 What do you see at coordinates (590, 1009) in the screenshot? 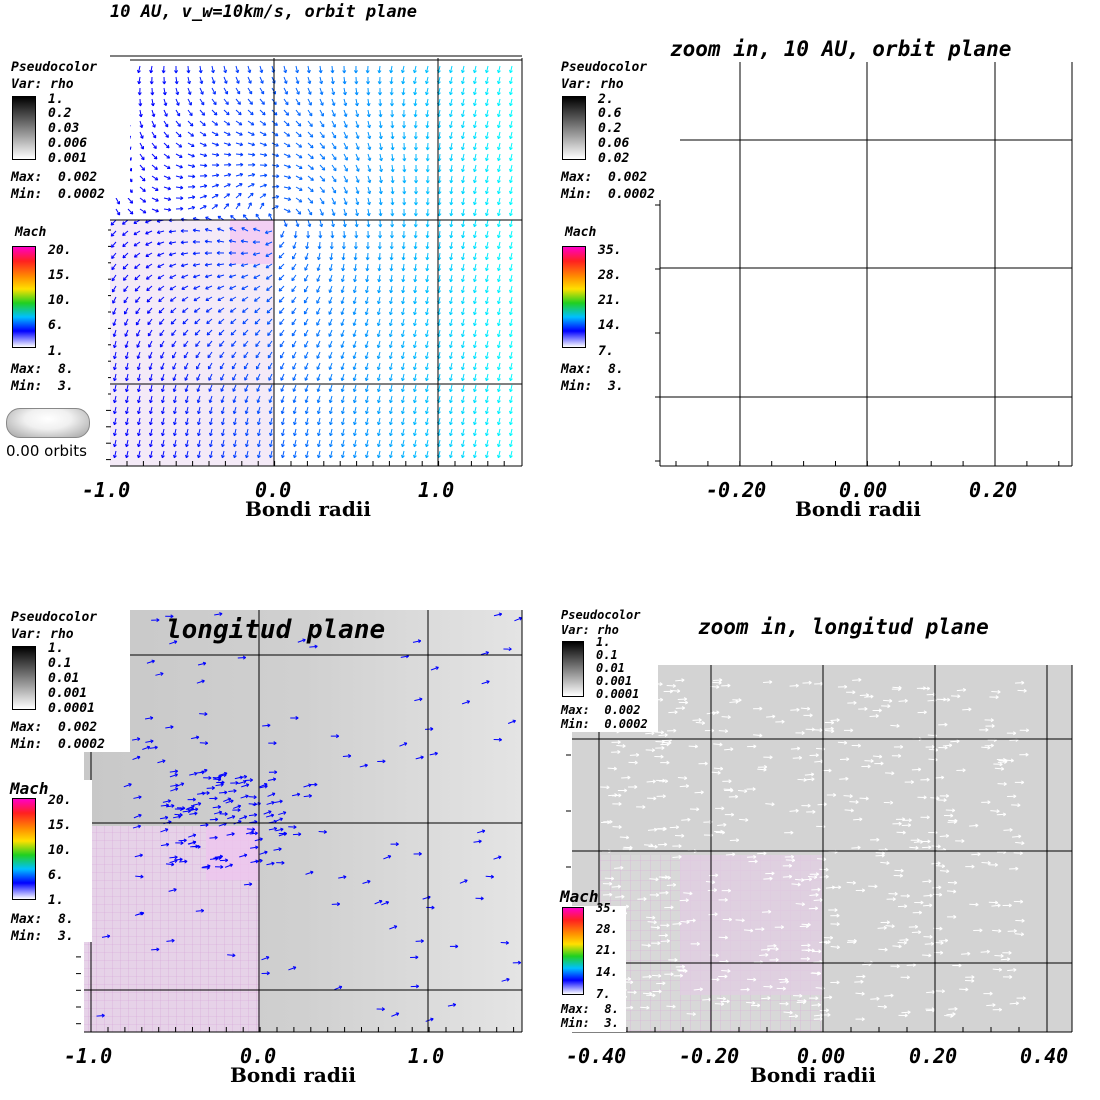
I see `panel4-mach-max: Max: 8.` at bounding box center [590, 1009].